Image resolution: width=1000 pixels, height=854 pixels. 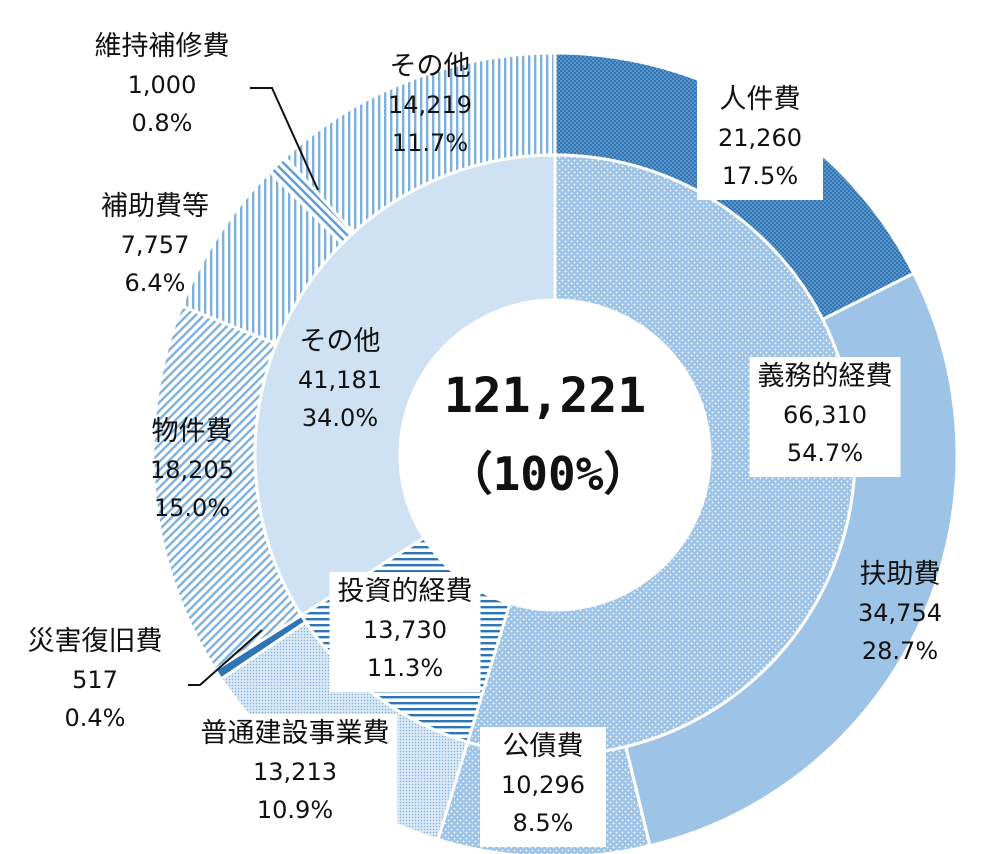 What do you see at coordinates (825, 376) in the screenshot?
I see `inner-label-1: 義務的経費` at bounding box center [825, 376].